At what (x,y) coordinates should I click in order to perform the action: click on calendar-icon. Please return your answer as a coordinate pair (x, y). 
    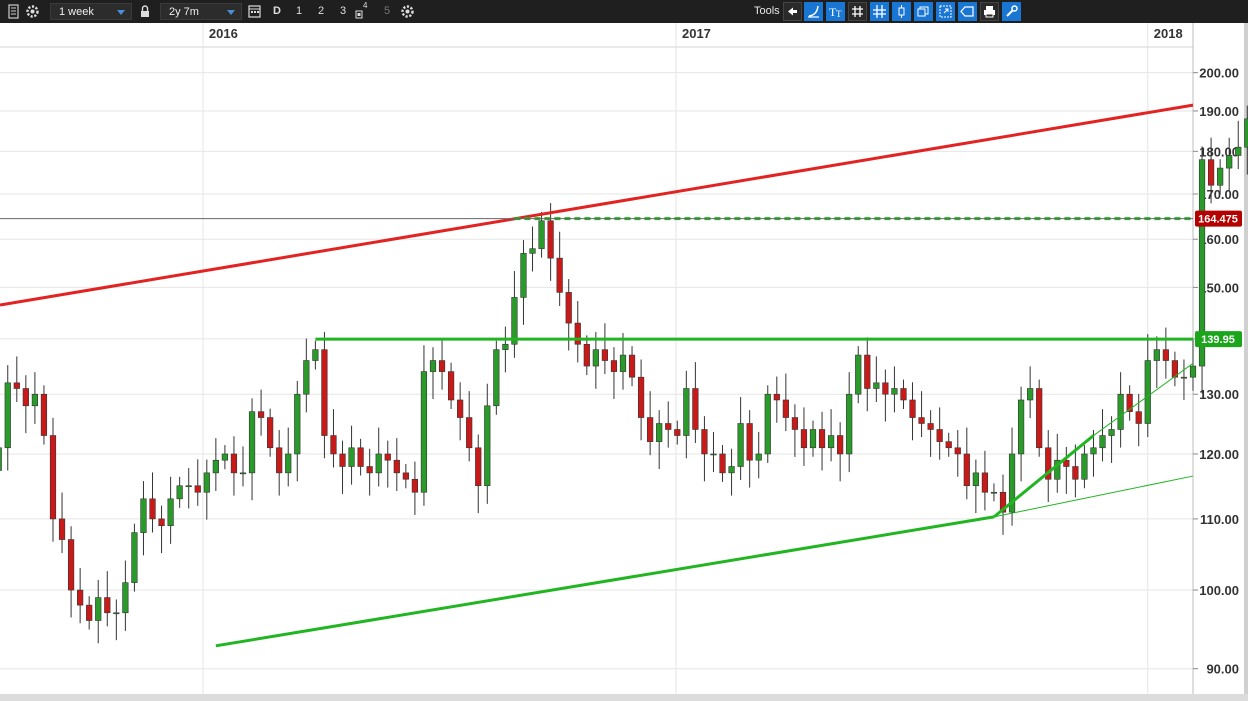
    Looking at the image, I should click on (254, 11).